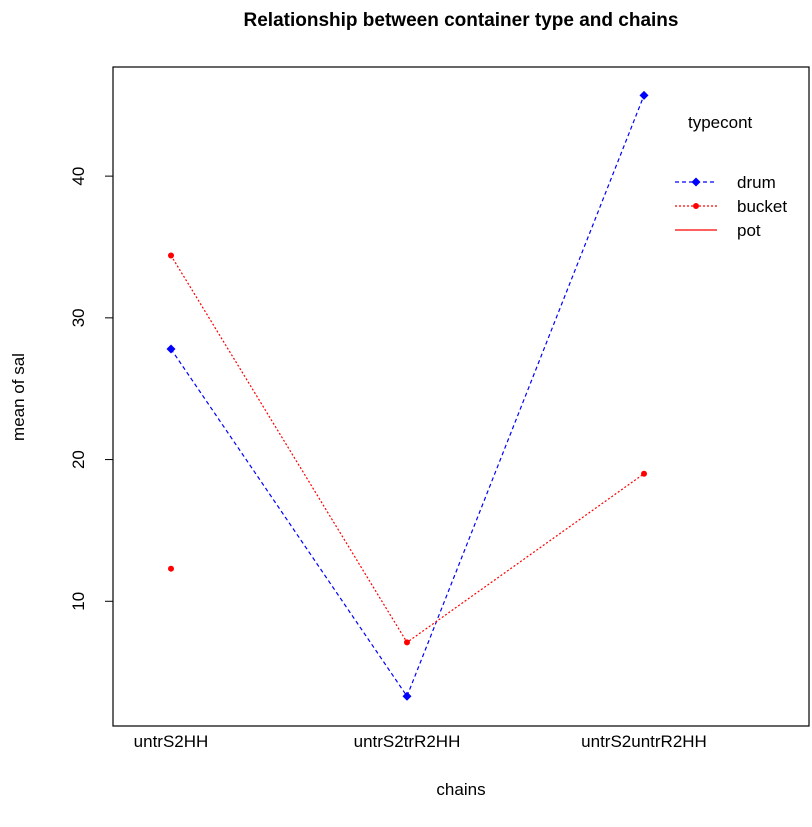  I want to click on x-tick-label: untrS2trR2HH, so click(407, 741).